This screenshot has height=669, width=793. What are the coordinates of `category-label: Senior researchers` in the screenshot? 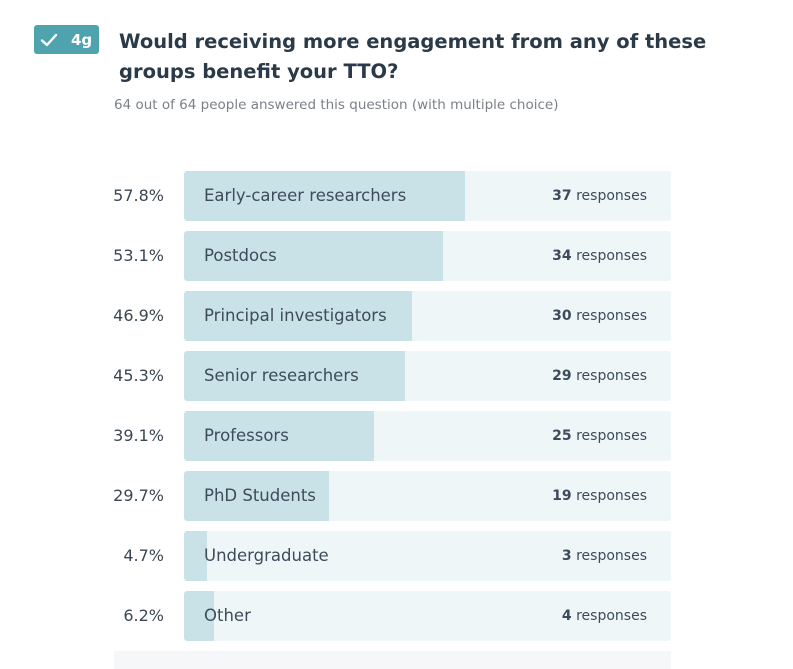 It's located at (281, 375).